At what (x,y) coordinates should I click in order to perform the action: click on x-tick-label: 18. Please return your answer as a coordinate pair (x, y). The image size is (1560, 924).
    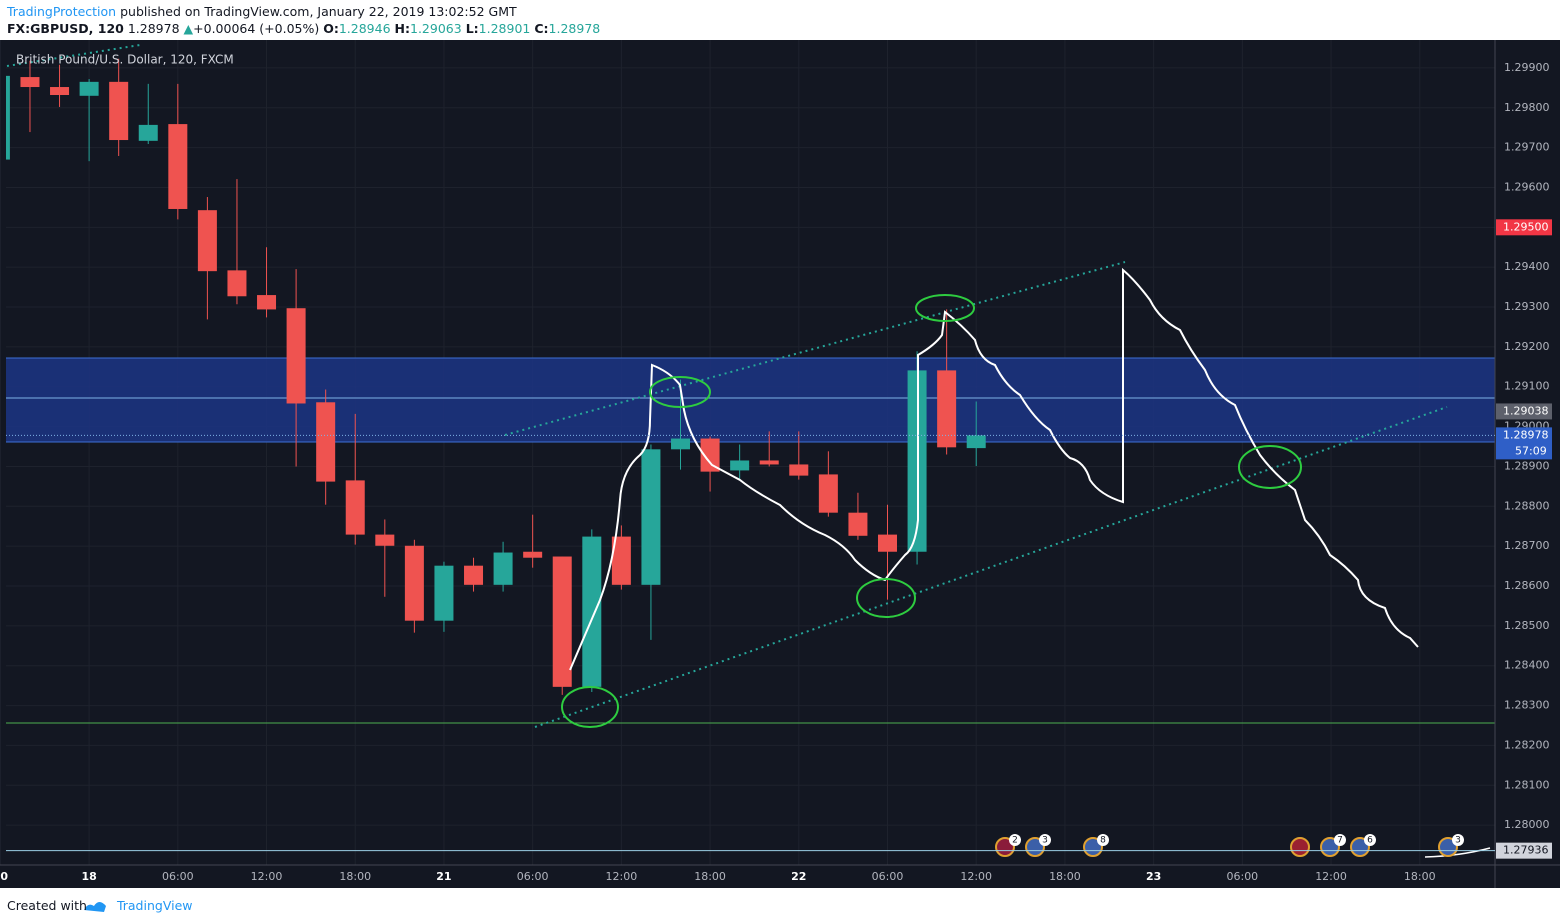
    Looking at the image, I should click on (88, 876).